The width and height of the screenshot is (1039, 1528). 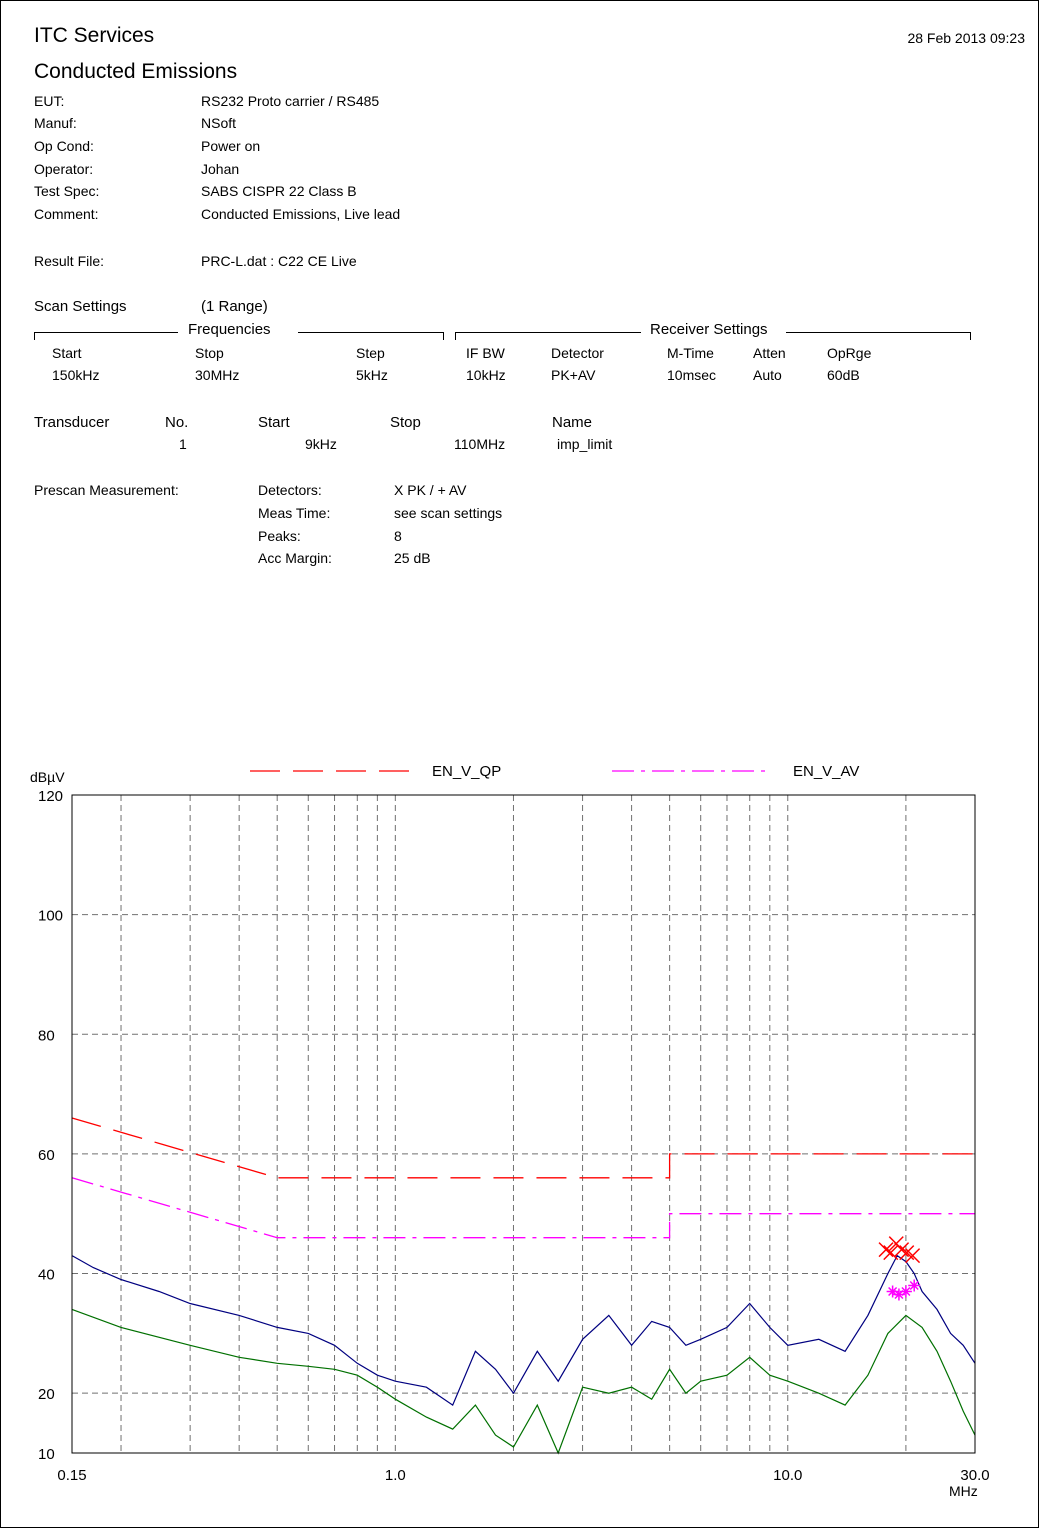 I want to click on info-value-opcond: Power on, so click(x=231, y=146).